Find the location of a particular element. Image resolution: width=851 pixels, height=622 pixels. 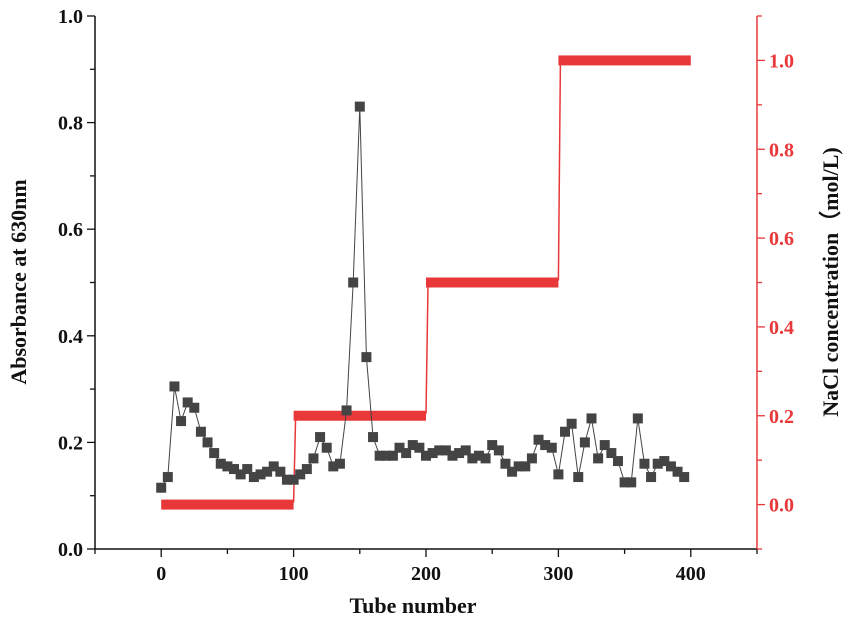

y-right-tick-label: 0.0 is located at coordinates (781, 506).